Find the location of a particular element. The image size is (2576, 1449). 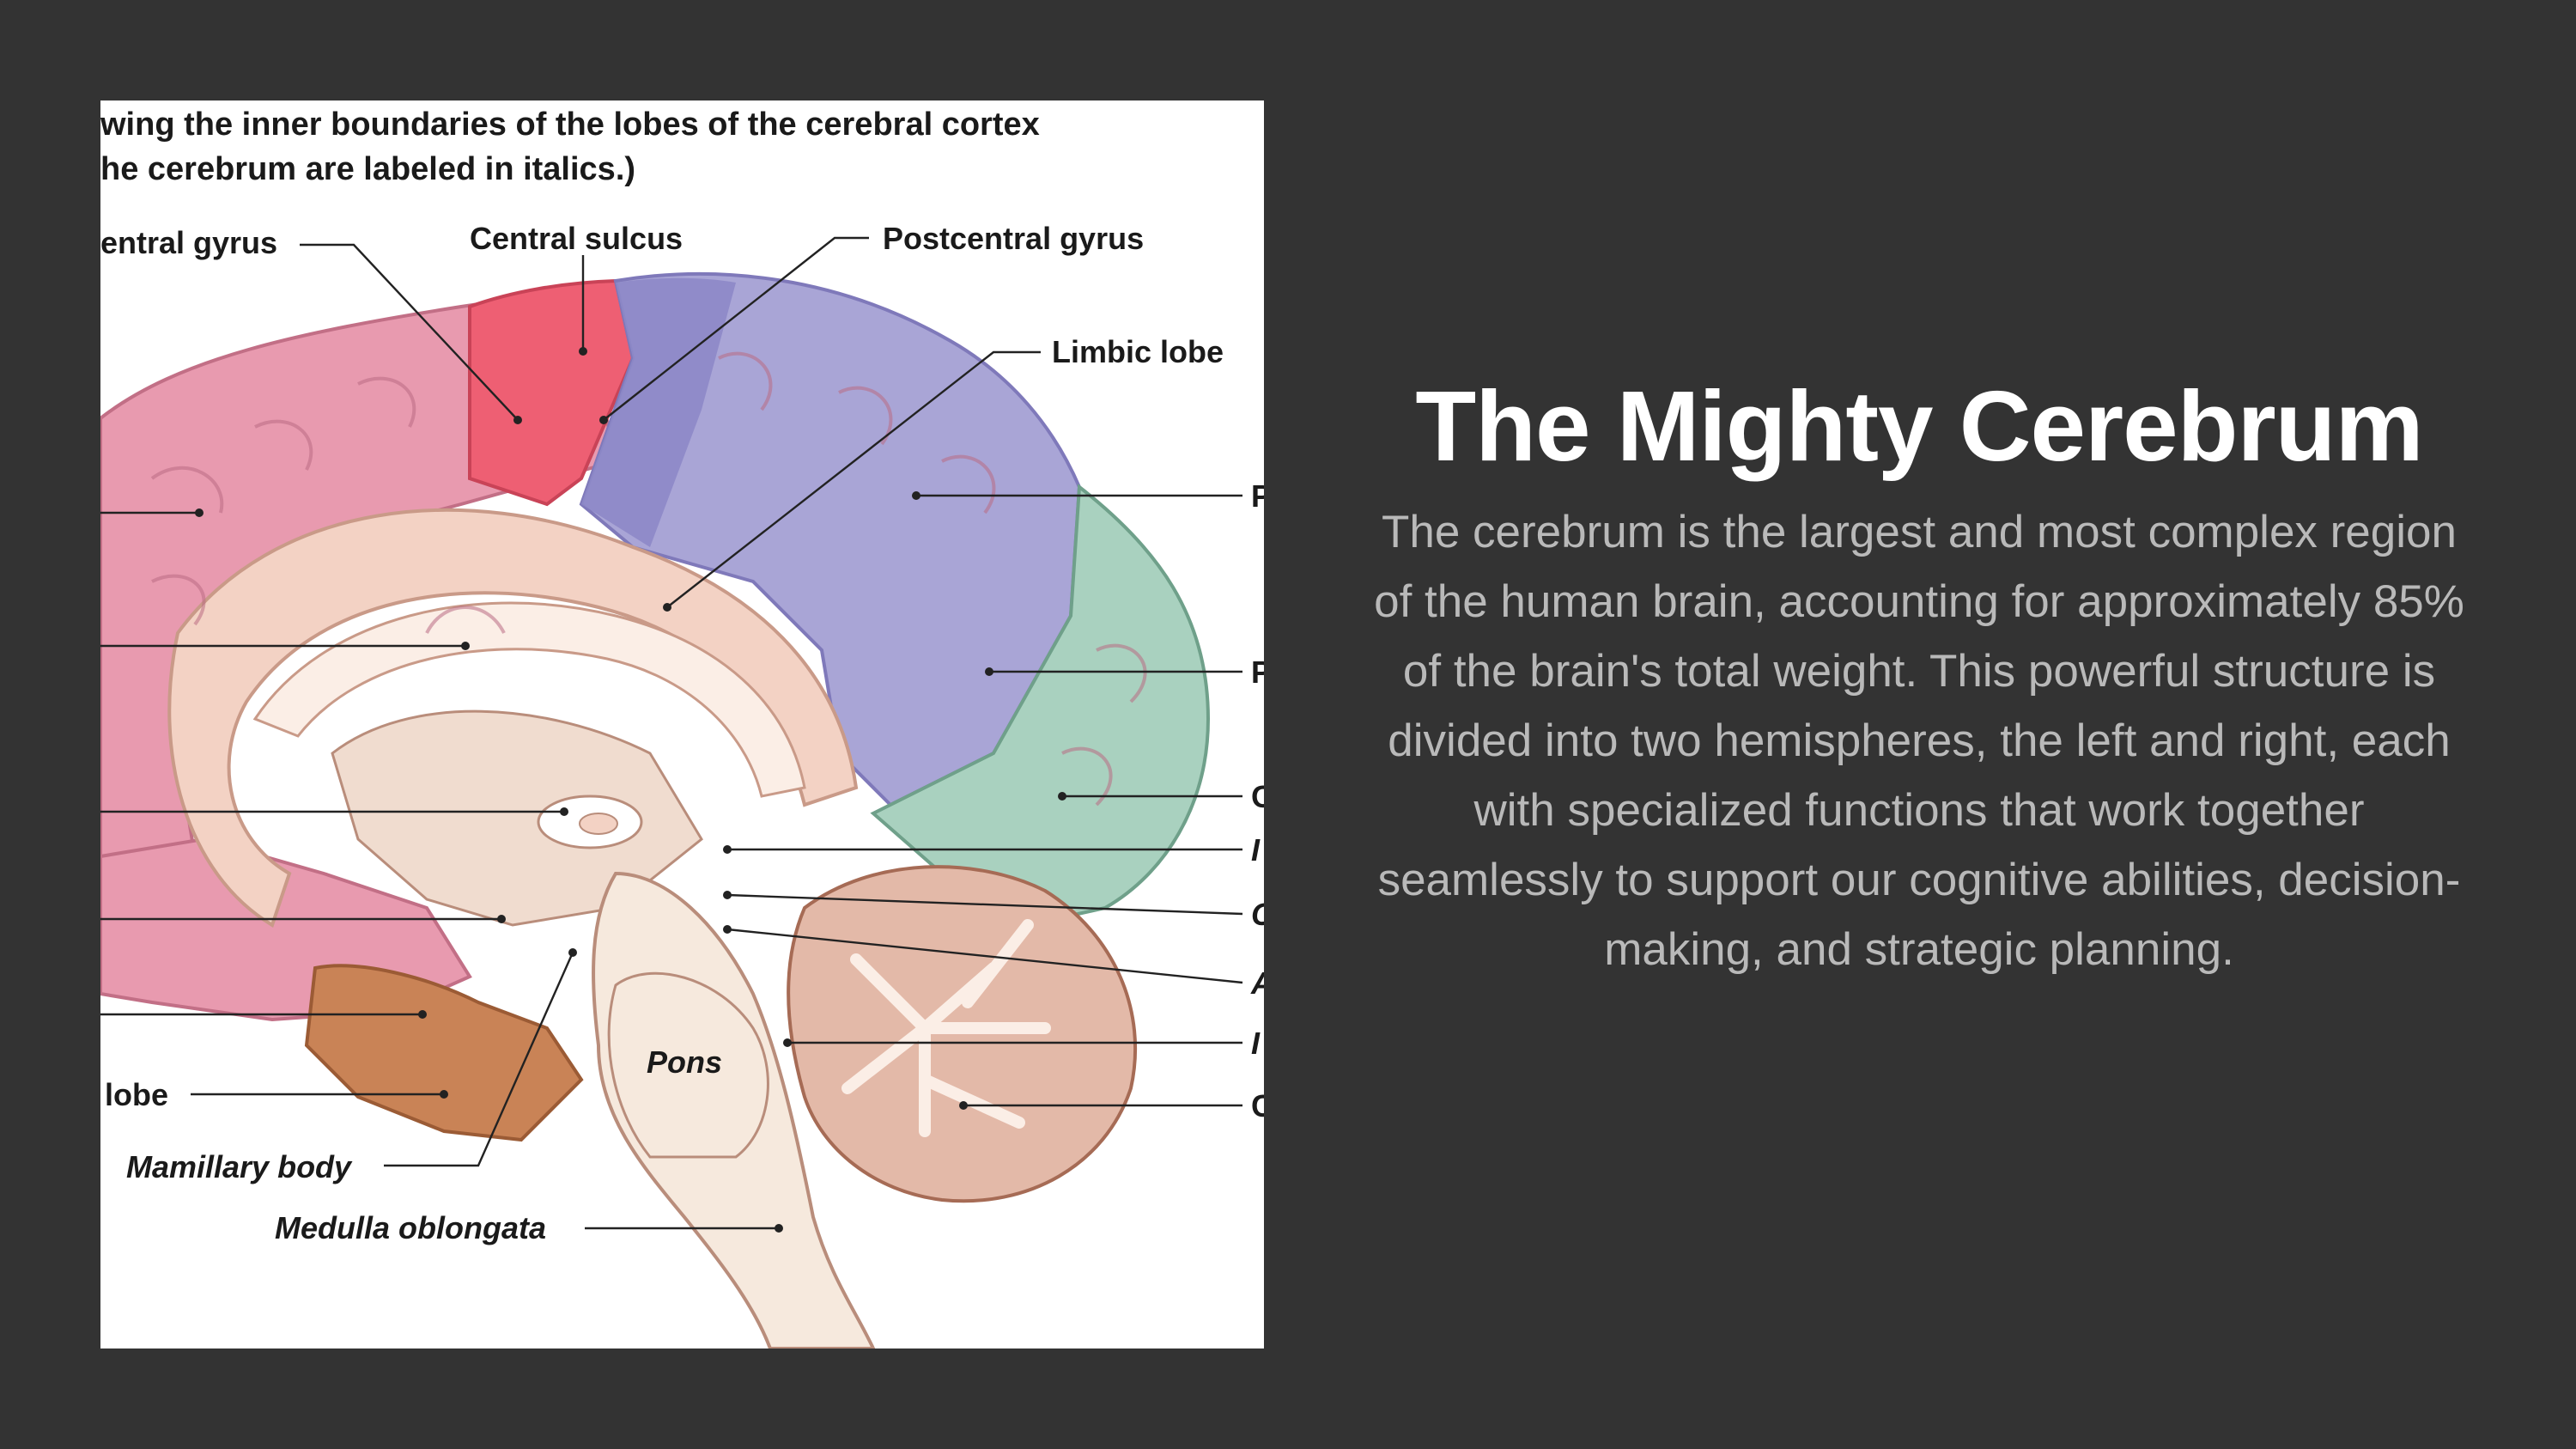

label-right-cut-5: C is located at coordinates (1257, 914).